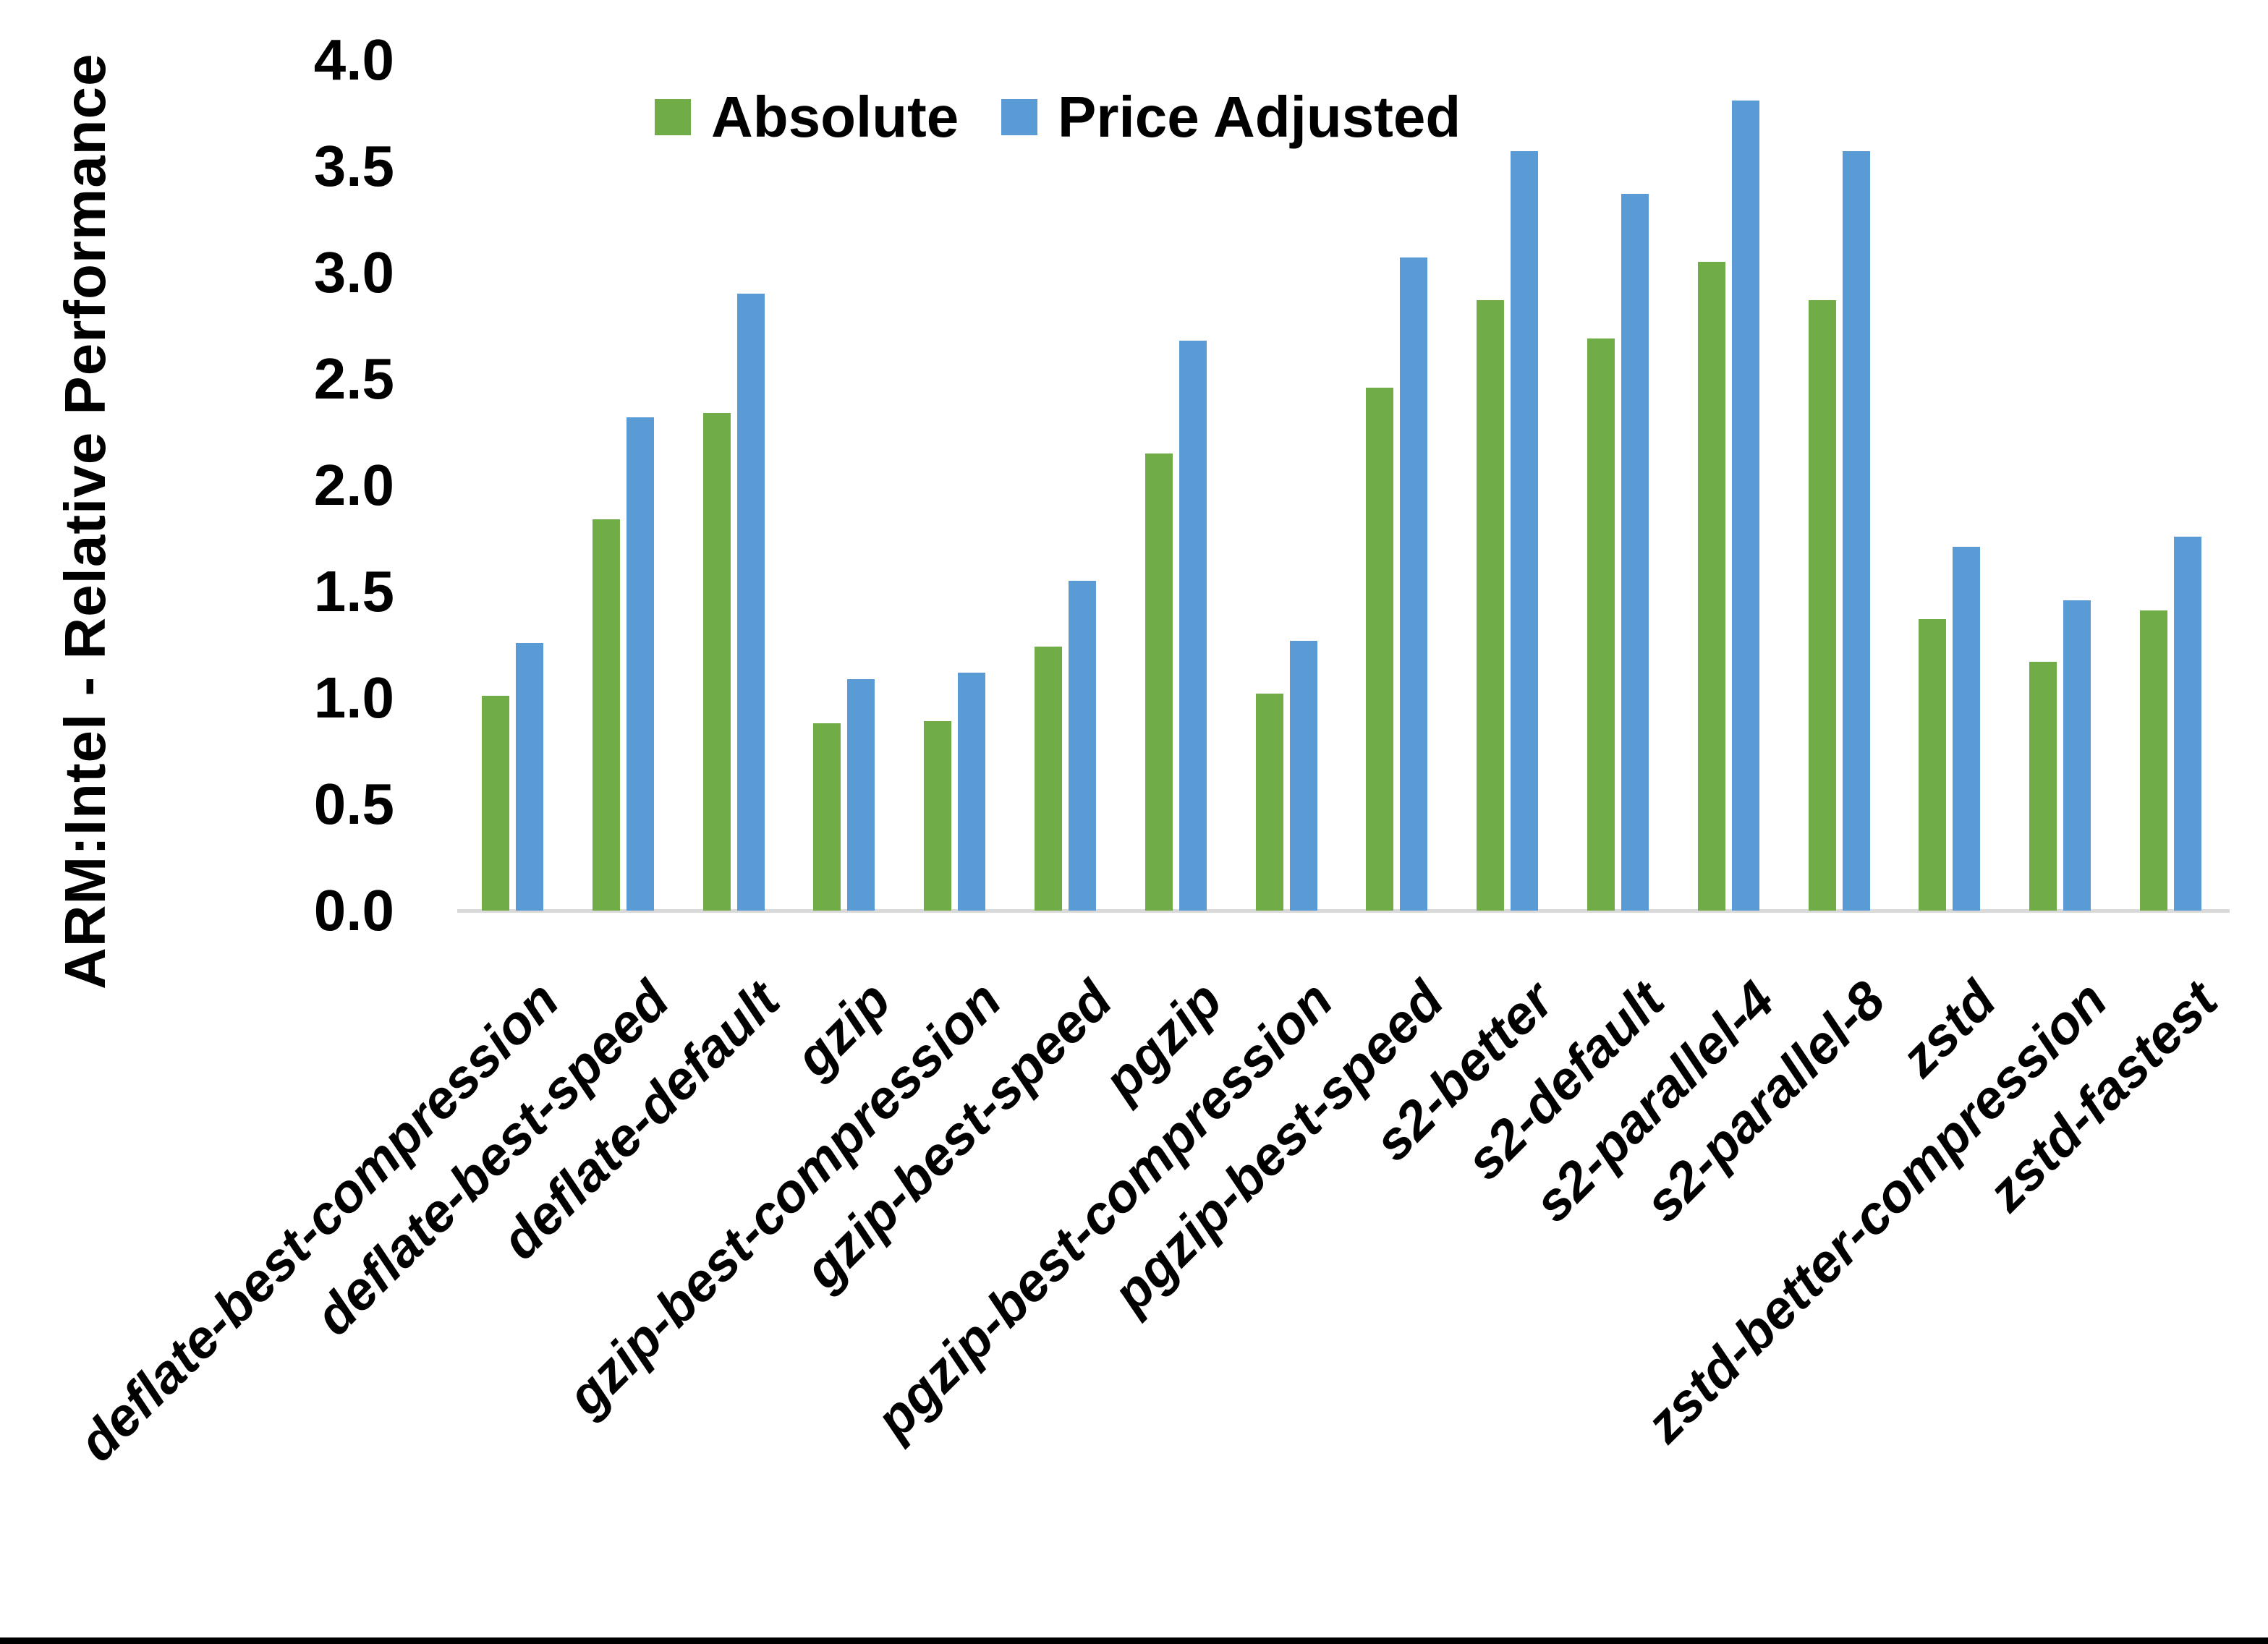 The image size is (2268, 1644). I want to click on y-tick-label: 2.5, so click(353, 378).